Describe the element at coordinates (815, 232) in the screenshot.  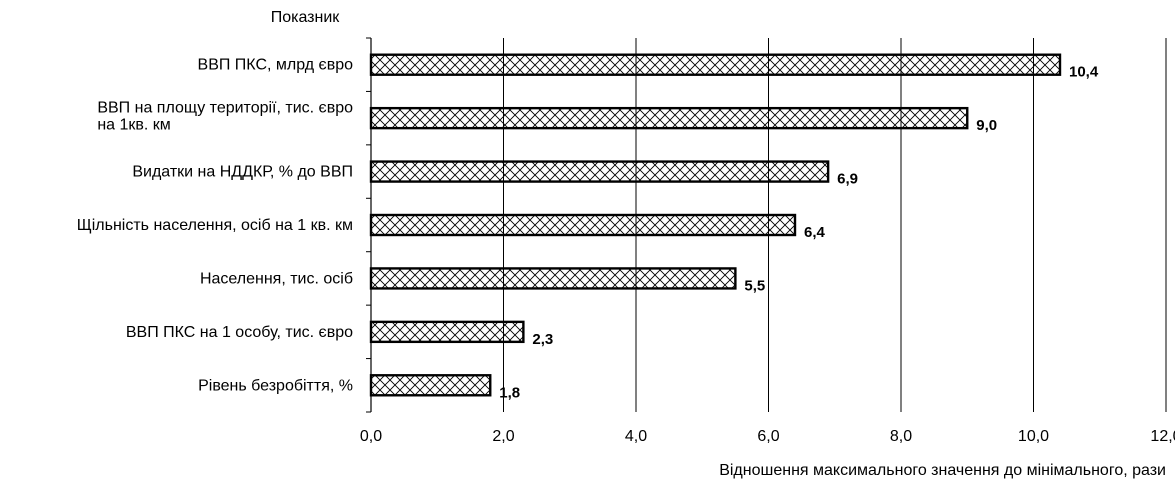
I see `data-label: 6,4` at that location.